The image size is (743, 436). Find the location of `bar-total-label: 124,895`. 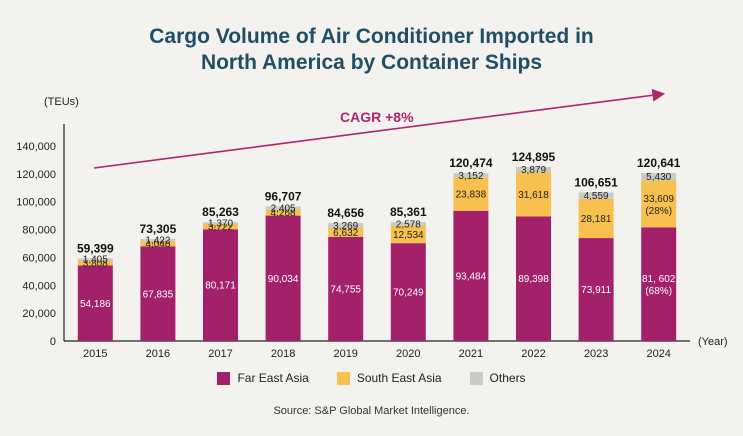

bar-total-label: 124,895 is located at coordinates (534, 157).